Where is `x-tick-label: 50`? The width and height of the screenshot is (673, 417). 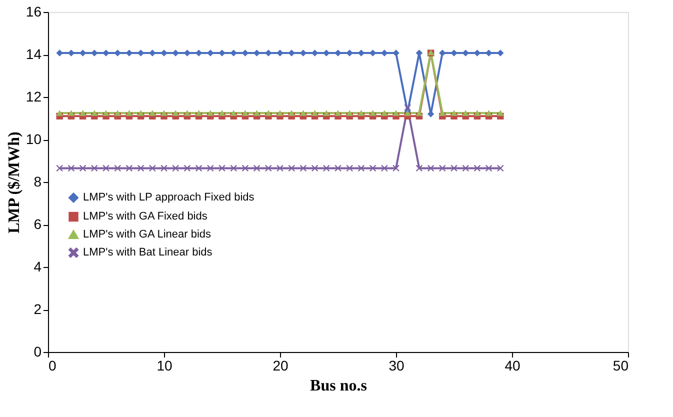 x-tick-label: 50 is located at coordinates (620, 366).